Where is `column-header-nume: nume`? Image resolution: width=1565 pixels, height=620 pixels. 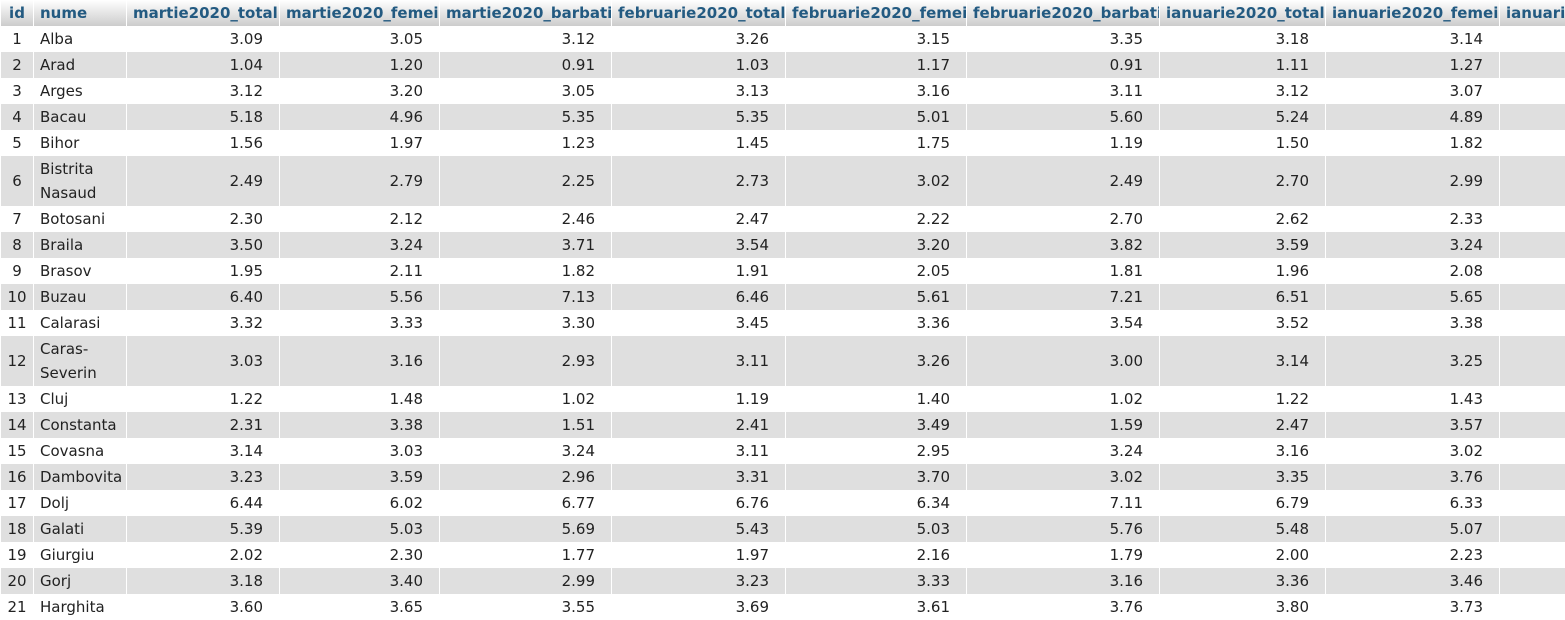
column-header-nume: nume is located at coordinates (80, 13).